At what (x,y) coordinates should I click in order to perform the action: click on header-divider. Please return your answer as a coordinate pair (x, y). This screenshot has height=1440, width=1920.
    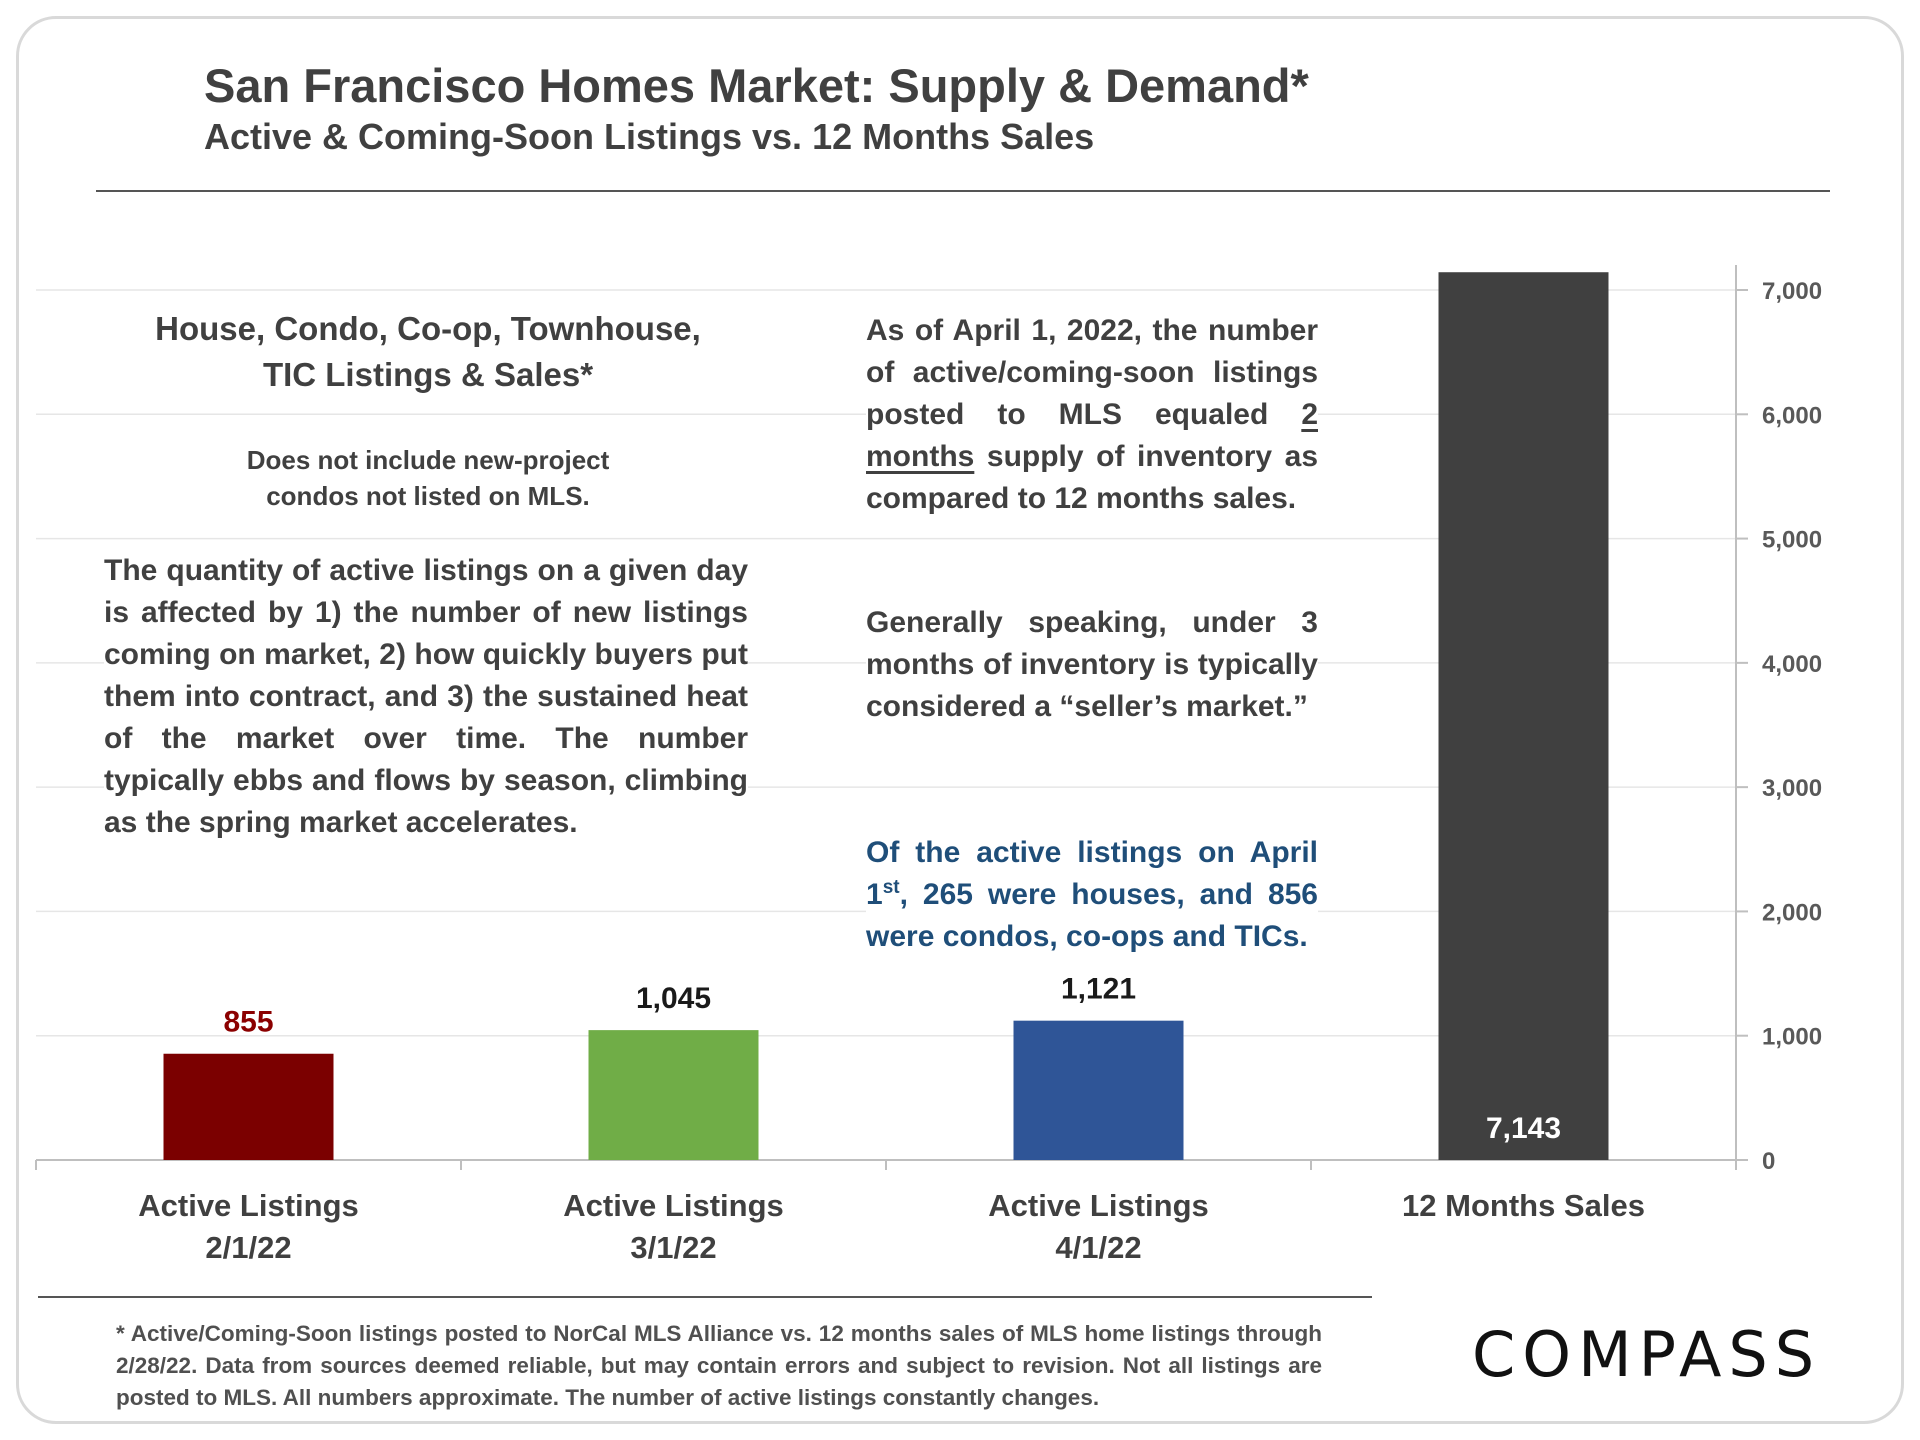
    Looking at the image, I should click on (963, 191).